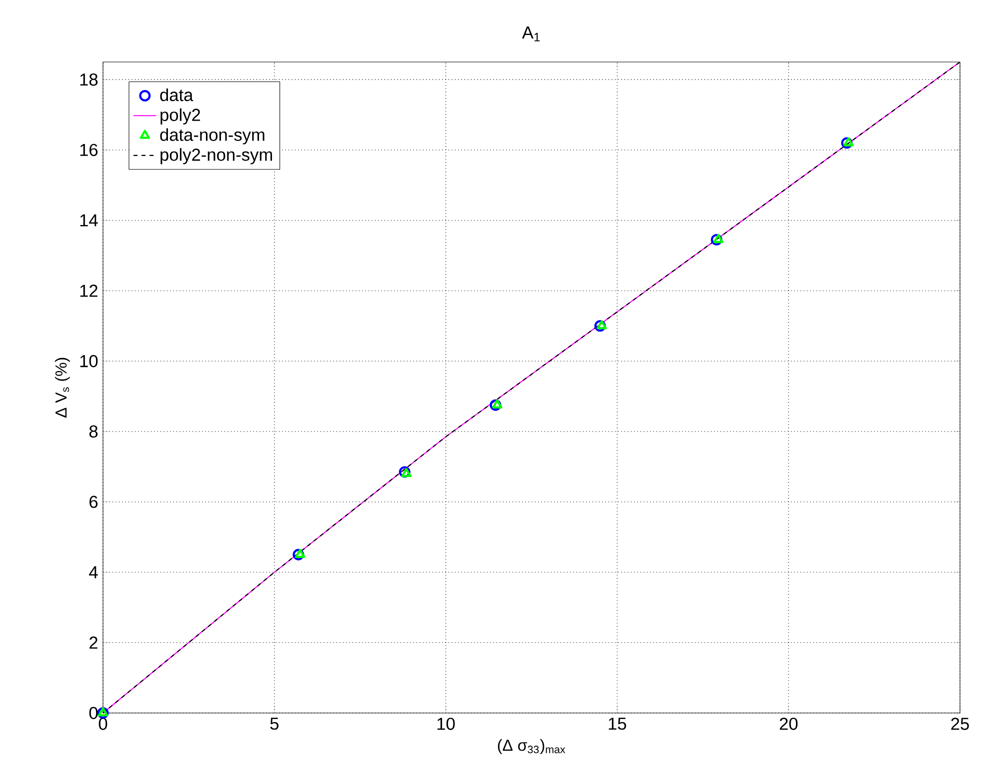  What do you see at coordinates (446, 723) in the screenshot?
I see `x-tick-label: 10` at bounding box center [446, 723].